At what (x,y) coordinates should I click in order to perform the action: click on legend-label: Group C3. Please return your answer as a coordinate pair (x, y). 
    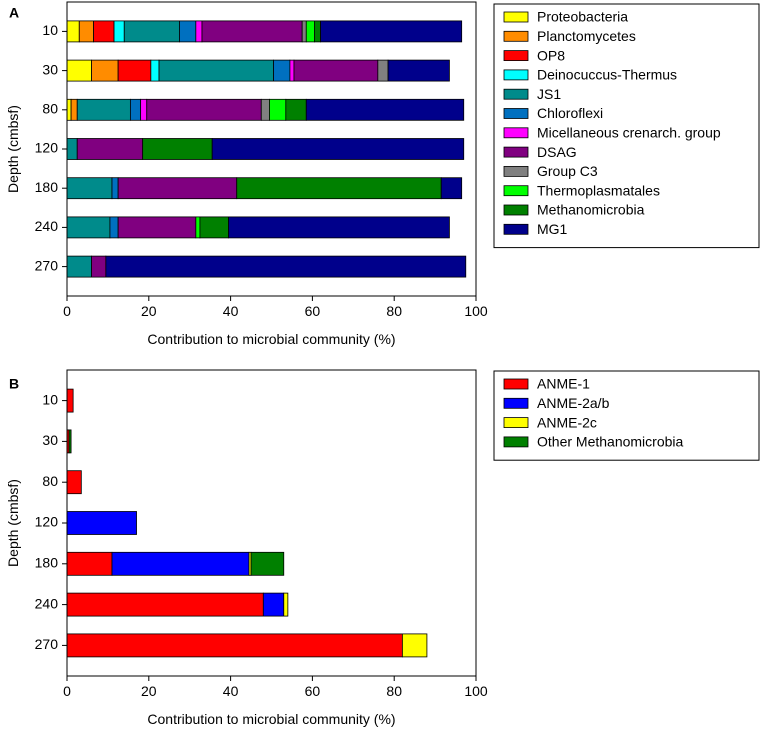
    Looking at the image, I should click on (567, 171).